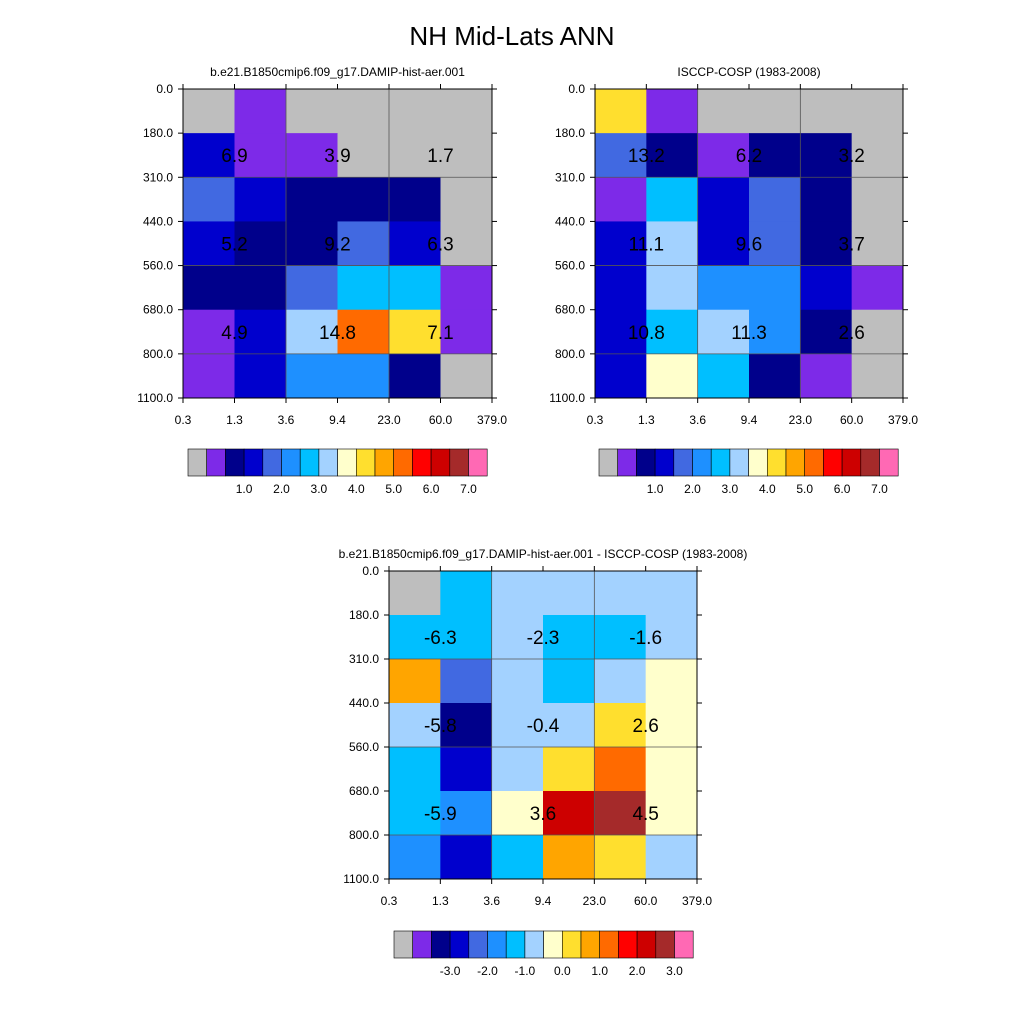 Image resolution: width=1024 pixels, height=1024 pixels. Describe the element at coordinates (851, 156) in the screenshot. I see `cell-value-label: 3.2` at that location.